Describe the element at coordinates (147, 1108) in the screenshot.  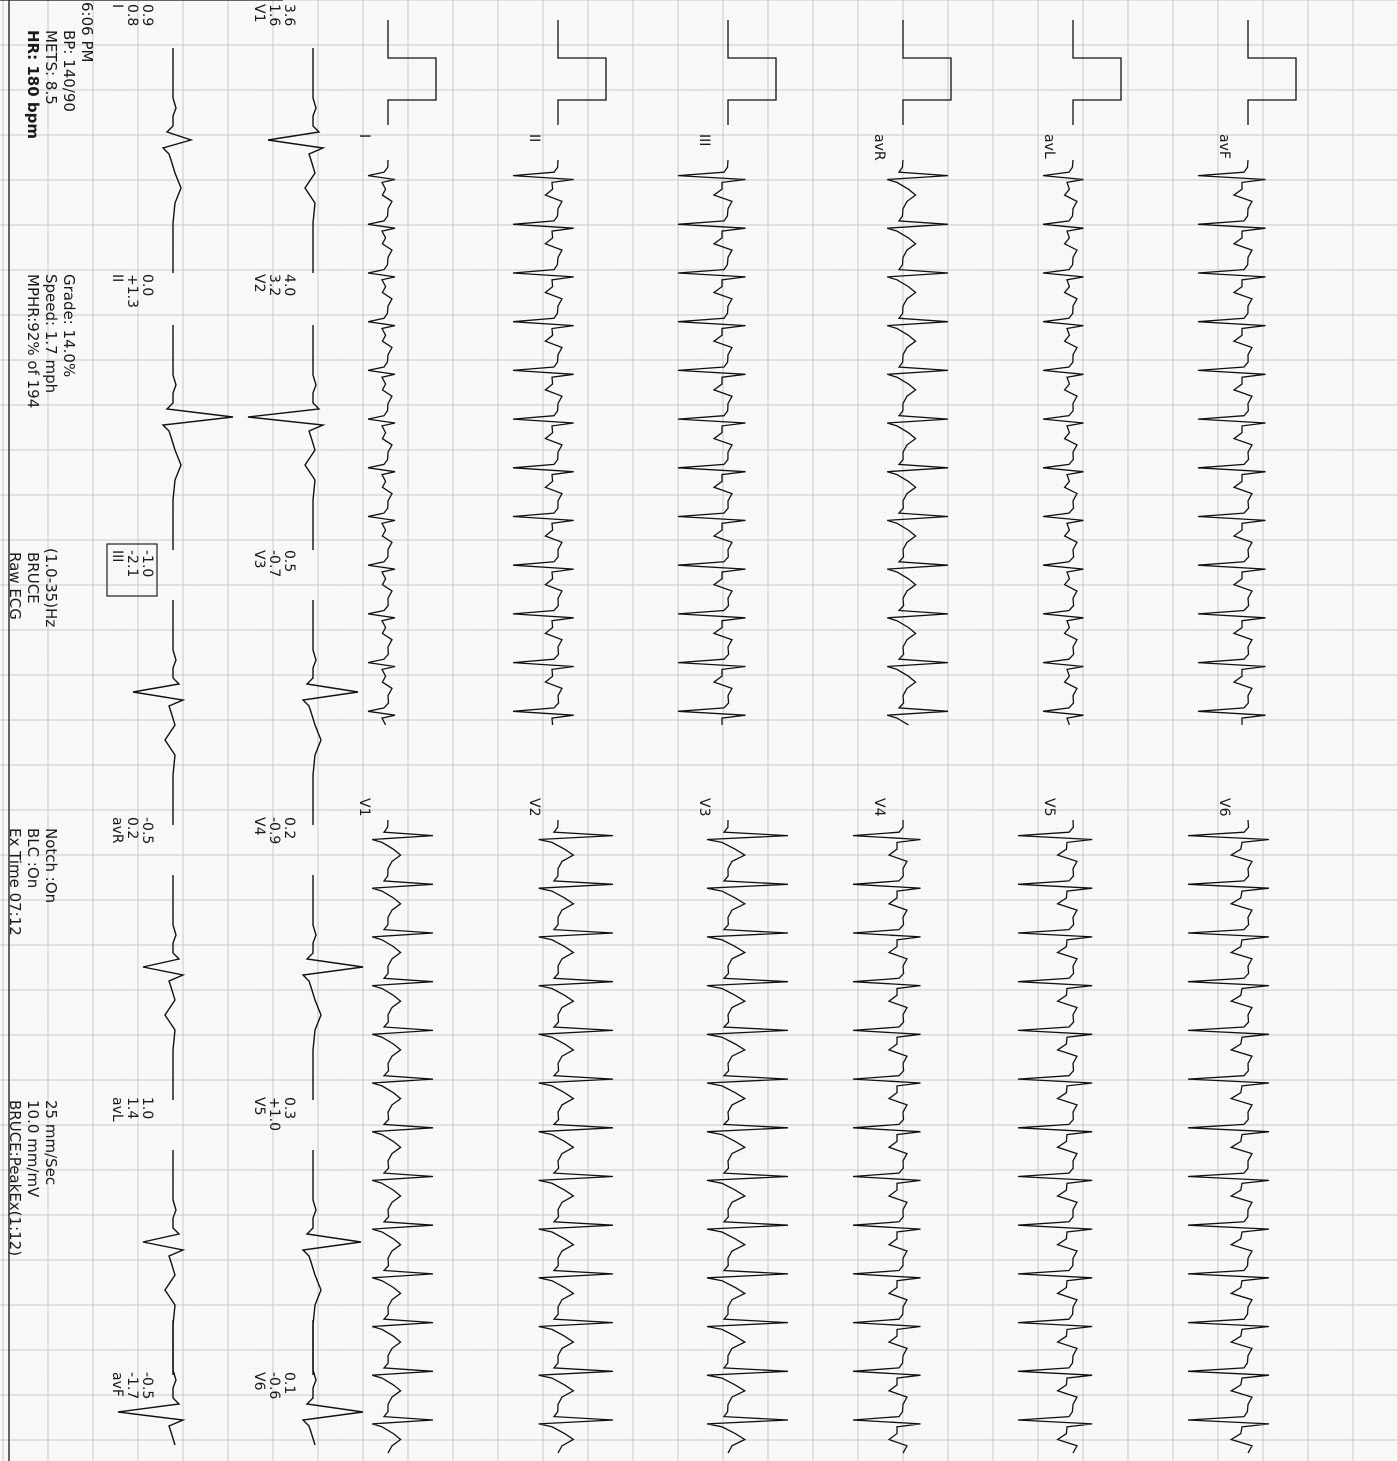
I see `st-value: 1.0` at that location.